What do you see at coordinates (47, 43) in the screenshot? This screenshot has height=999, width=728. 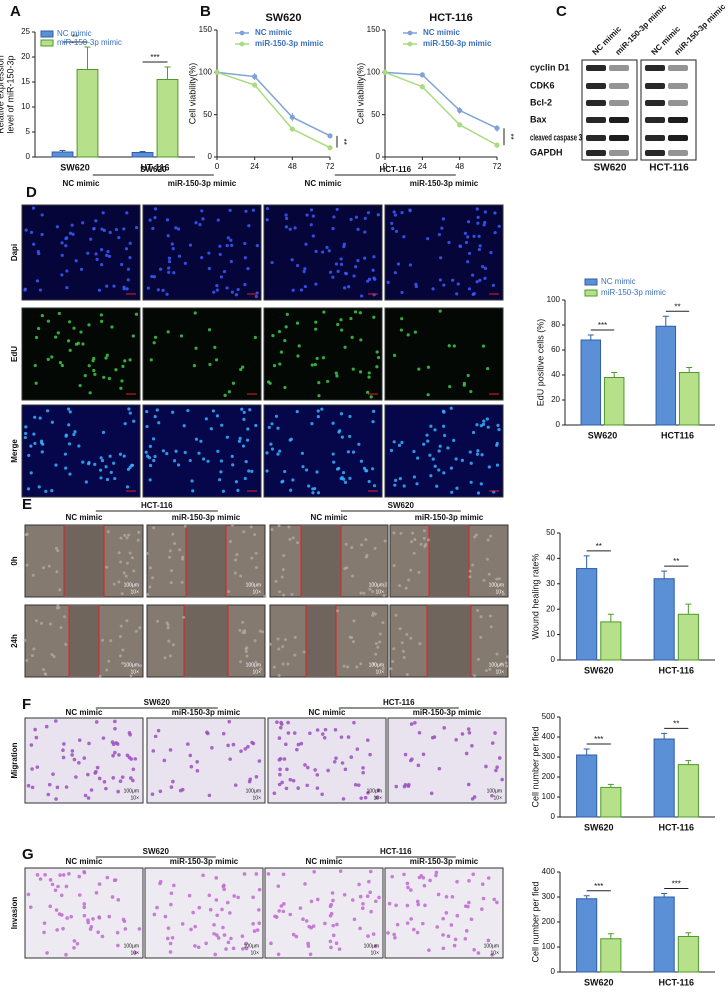 I see `legend-swatch` at bounding box center [47, 43].